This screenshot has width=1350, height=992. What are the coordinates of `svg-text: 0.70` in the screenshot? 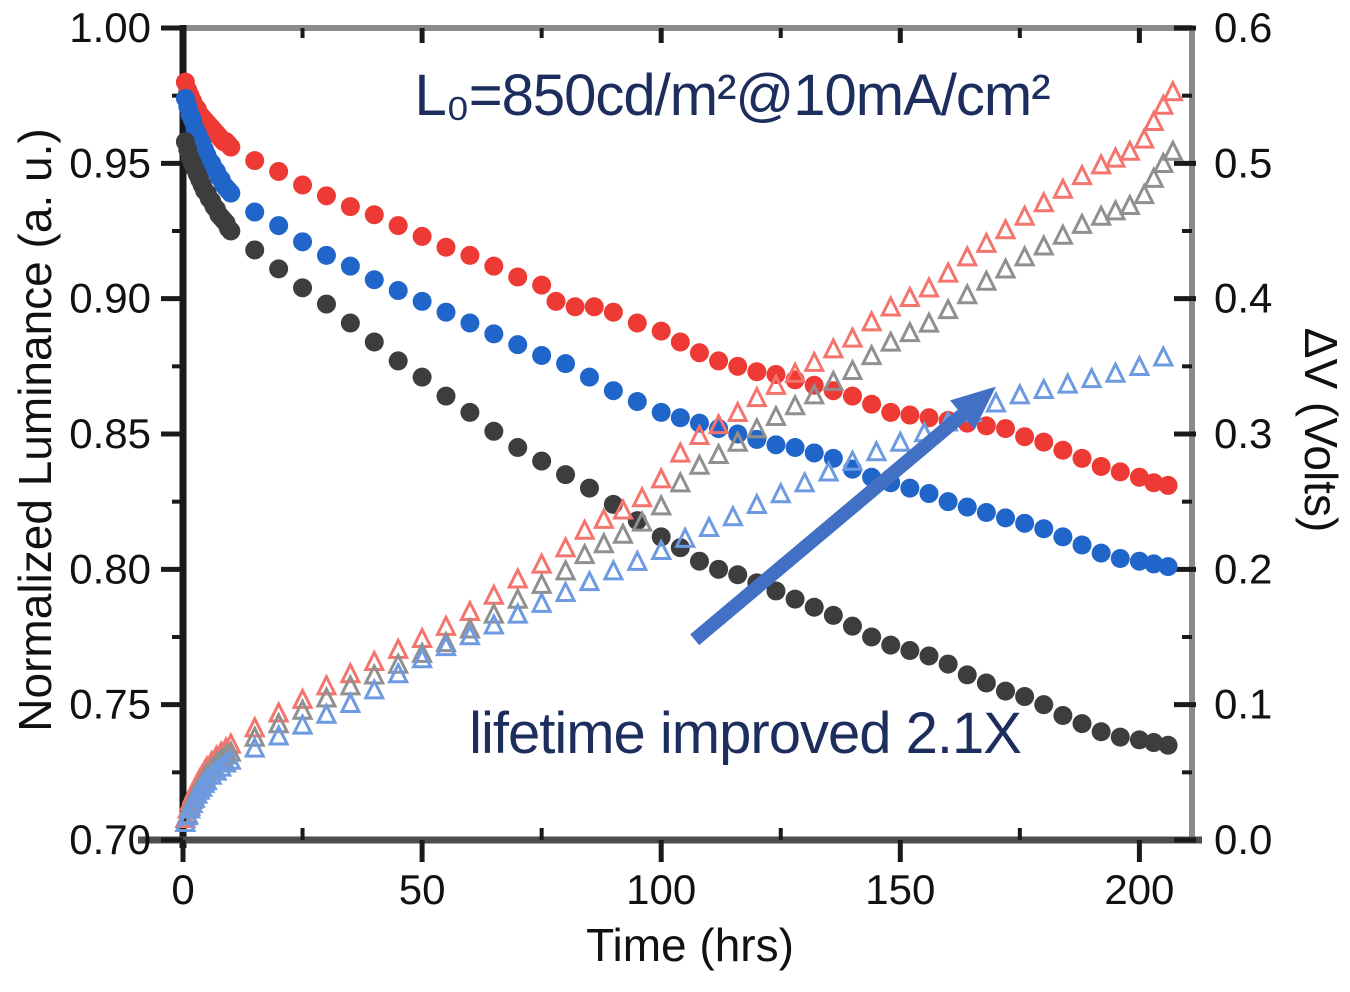 It's located at (110, 839).